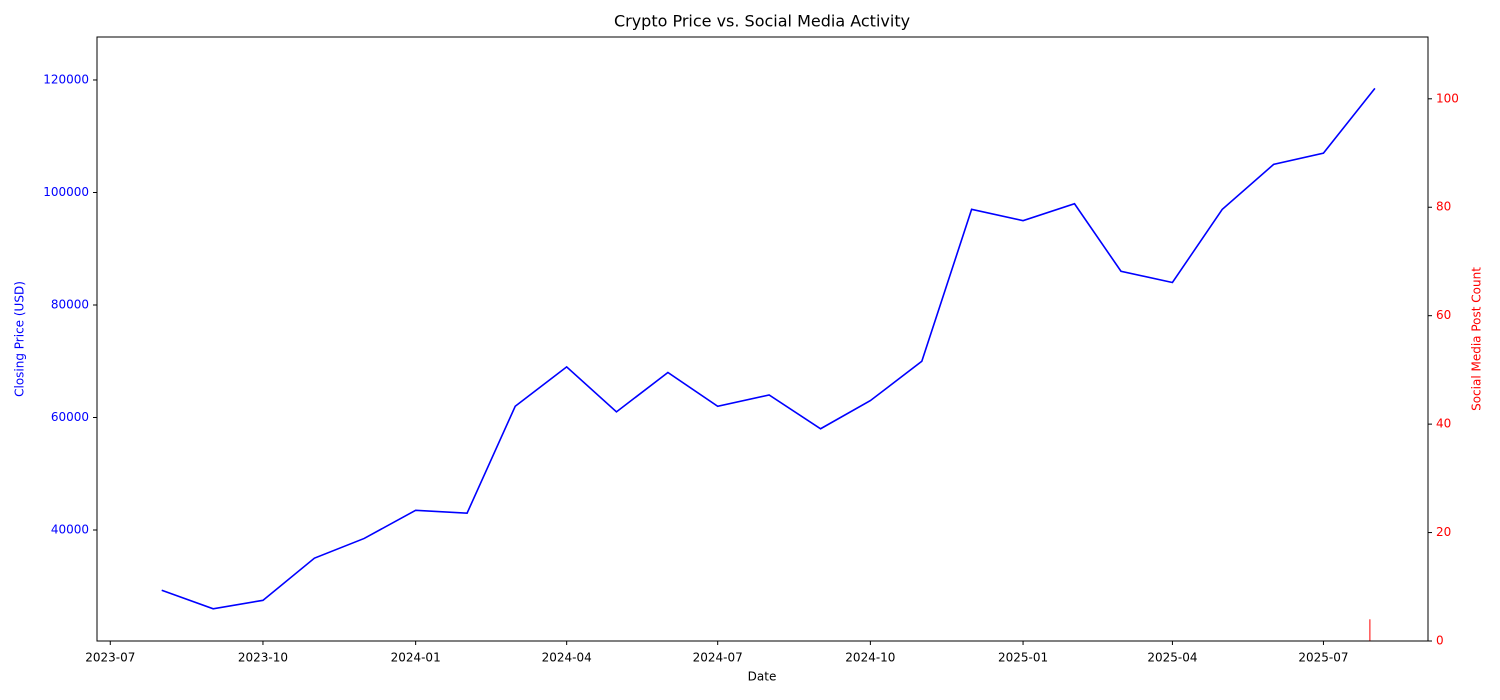  I want to click on y-tick-label: 120000, so click(66, 79).